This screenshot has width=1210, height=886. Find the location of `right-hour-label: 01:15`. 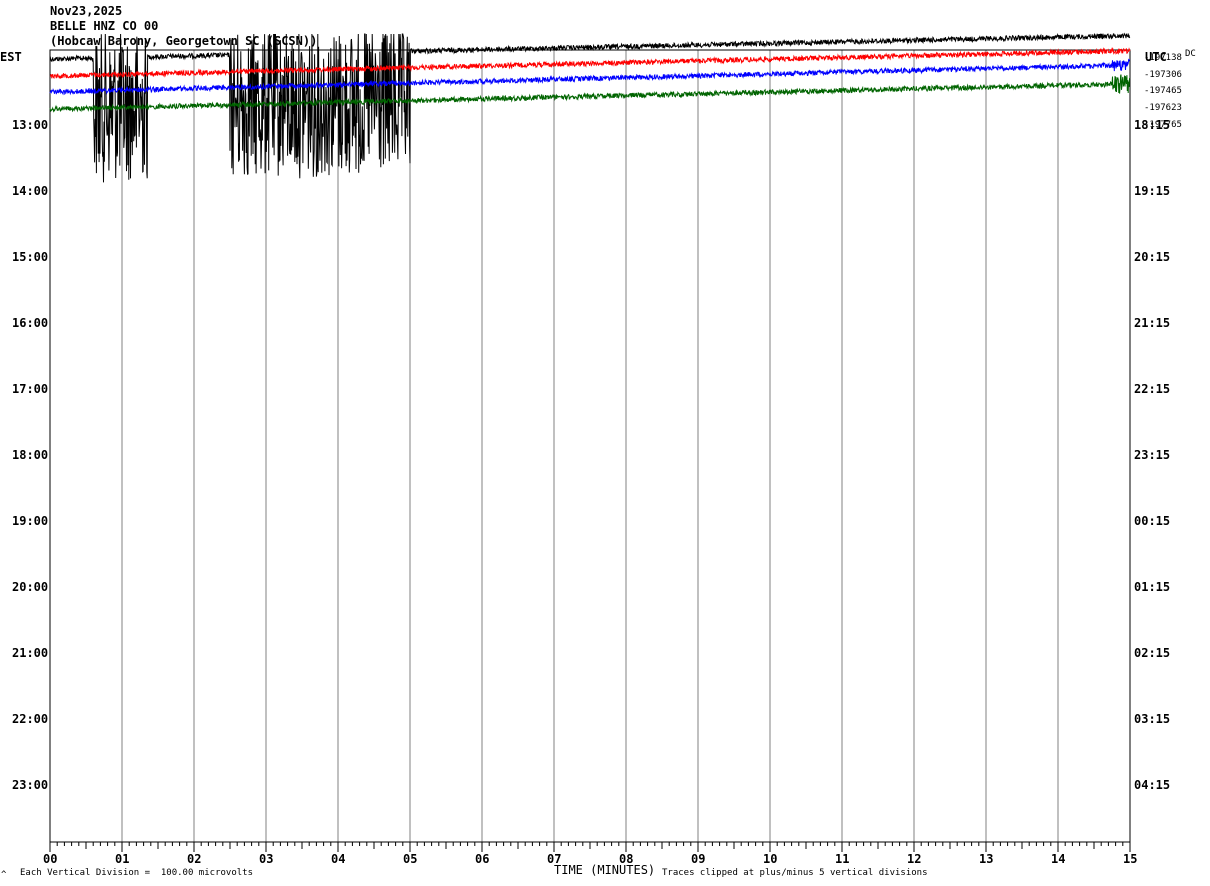

right-hour-label: 01:15 is located at coordinates (1152, 587).